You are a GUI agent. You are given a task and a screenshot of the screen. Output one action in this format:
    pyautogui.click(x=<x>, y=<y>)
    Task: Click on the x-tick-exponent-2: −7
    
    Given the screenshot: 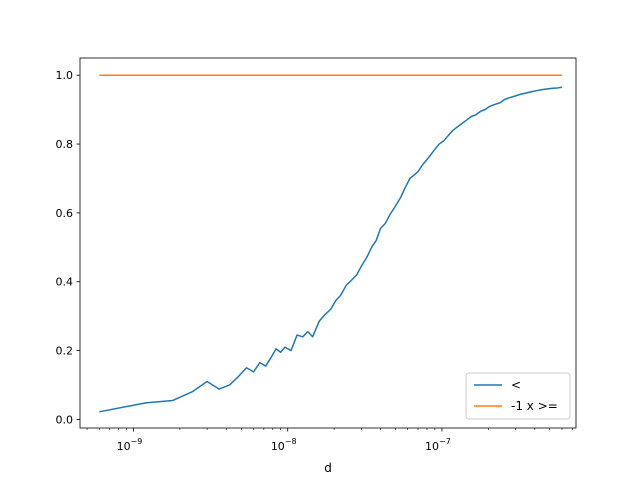 What is the action you would take?
    pyautogui.click(x=445, y=441)
    